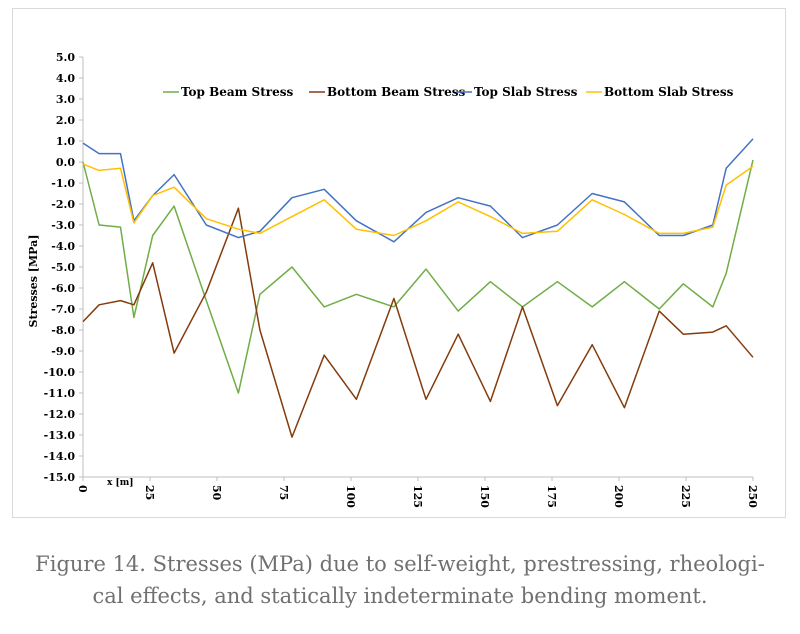  Describe the element at coordinates (237, 92) in the screenshot. I see `legend-label-1: Top Beam Stress` at that location.